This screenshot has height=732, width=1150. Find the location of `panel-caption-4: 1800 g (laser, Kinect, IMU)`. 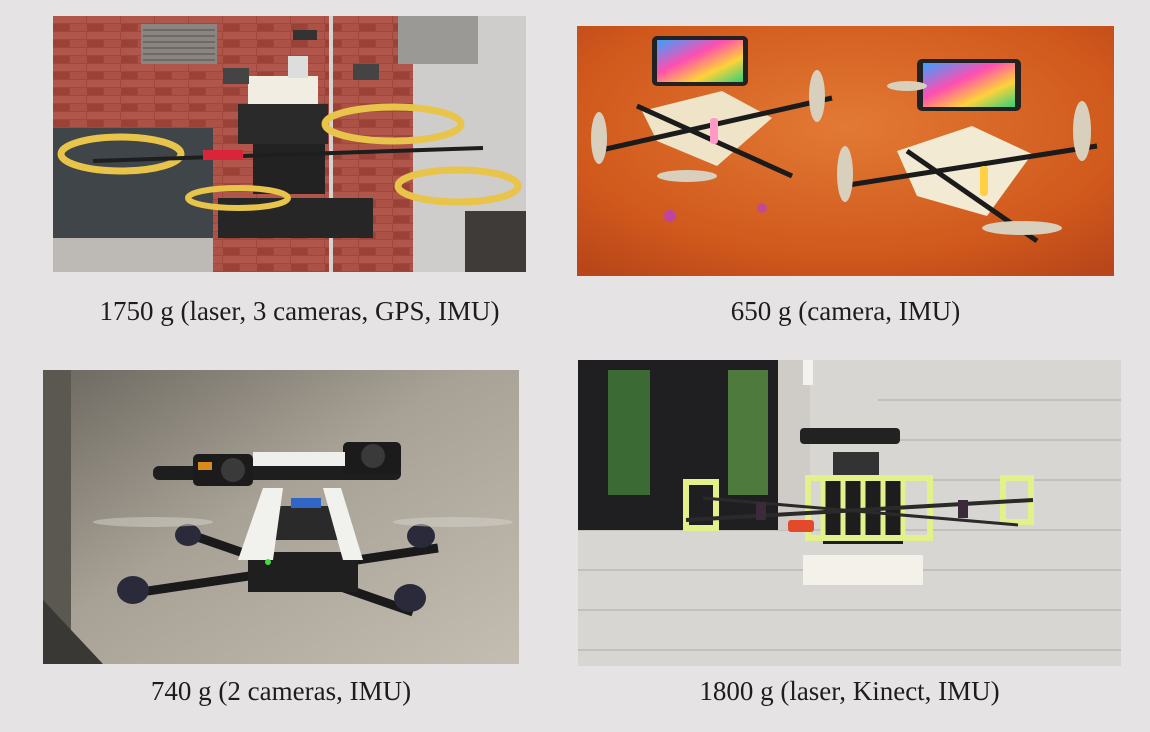

panel-caption-4: 1800 g (laser, Kinect, IMU) is located at coordinates (849, 691).